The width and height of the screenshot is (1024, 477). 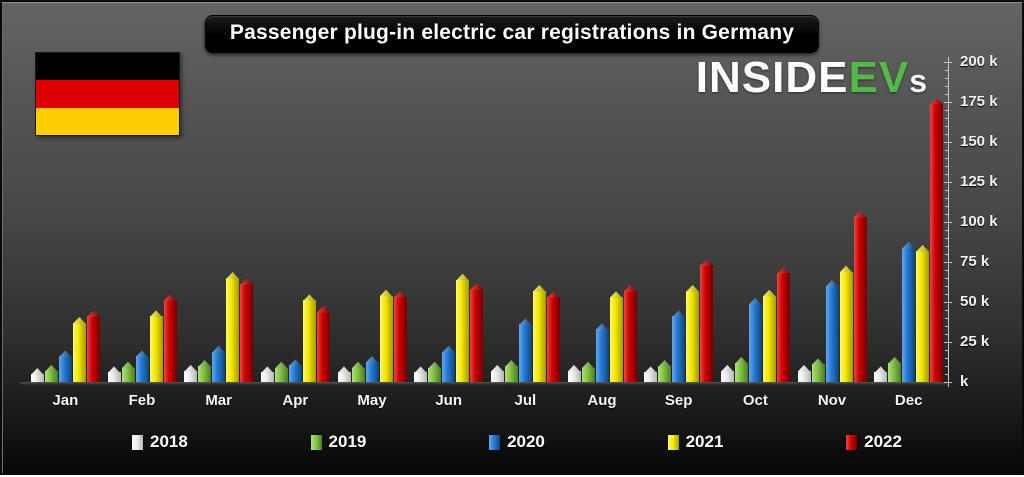 What do you see at coordinates (107, 94) in the screenshot?
I see `germany-flag` at bounding box center [107, 94].